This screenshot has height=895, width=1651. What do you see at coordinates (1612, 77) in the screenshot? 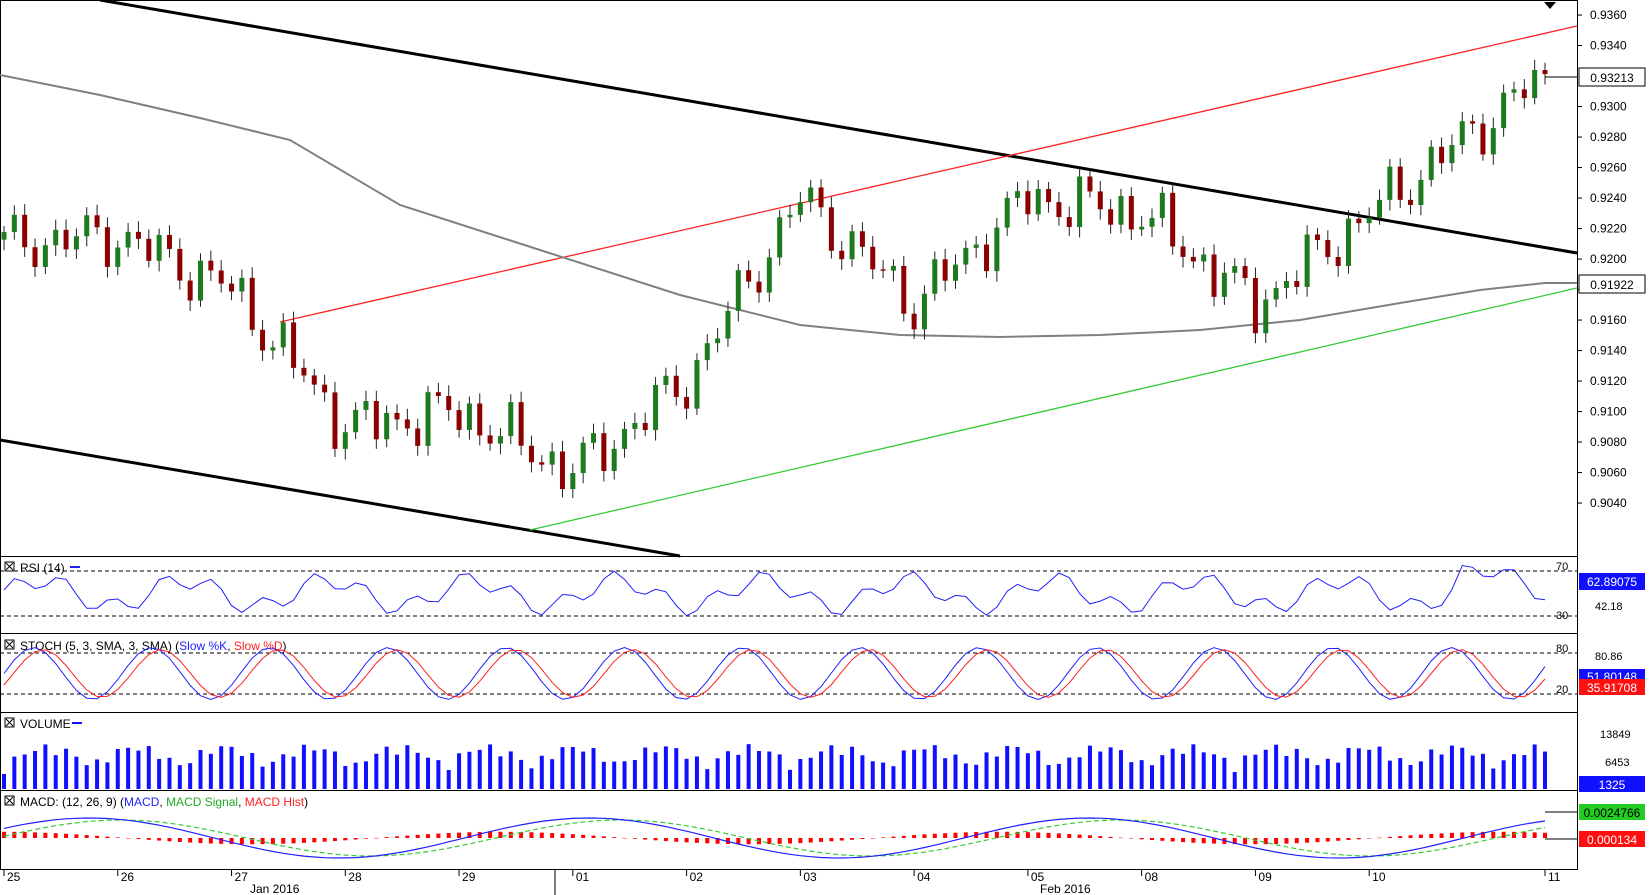
I see `last-price-badge: 0.93213` at bounding box center [1612, 77].